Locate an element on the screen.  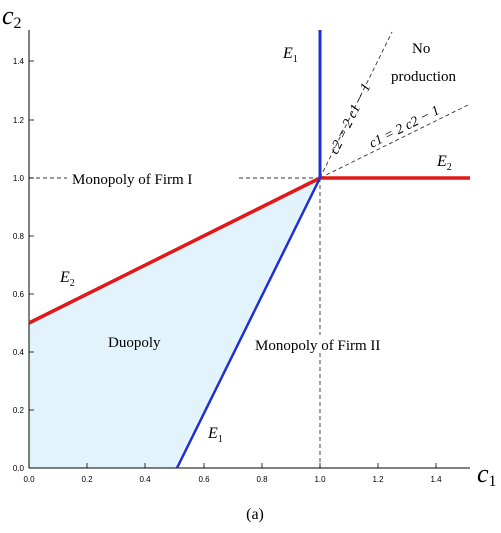
e2-label-left: E2 is located at coordinates (67, 279).